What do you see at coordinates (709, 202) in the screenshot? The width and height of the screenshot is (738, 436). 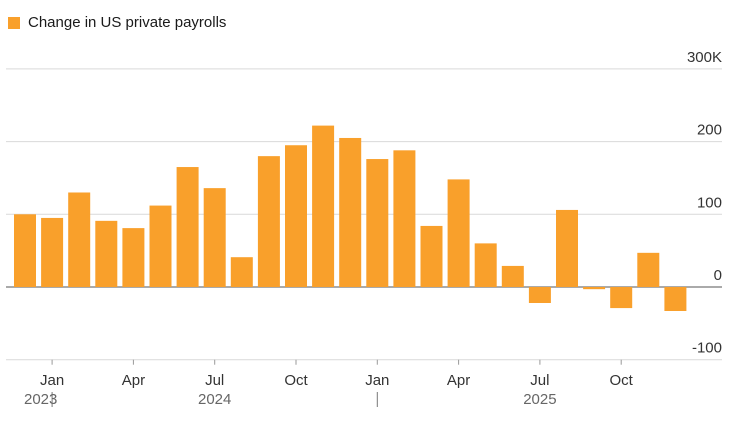 I see `y-tick-label: 100` at bounding box center [709, 202].